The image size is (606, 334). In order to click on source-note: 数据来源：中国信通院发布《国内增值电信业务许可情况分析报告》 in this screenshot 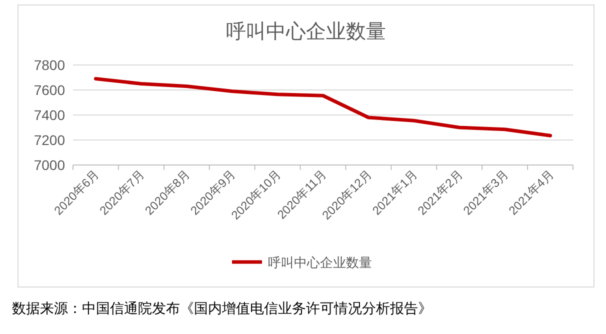, I will do `click(222, 309)`.